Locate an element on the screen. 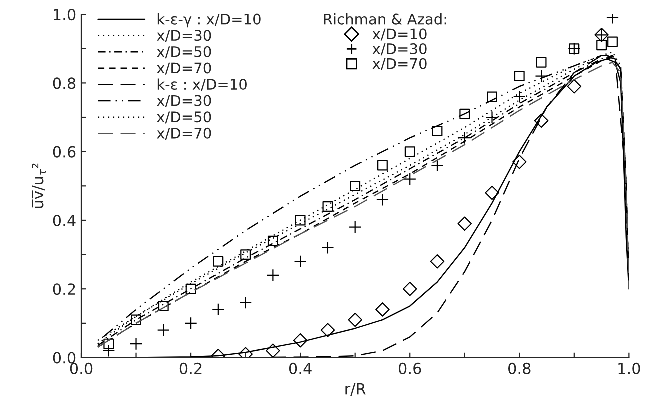  legend-label: x/D=10 is located at coordinates (399, 34).